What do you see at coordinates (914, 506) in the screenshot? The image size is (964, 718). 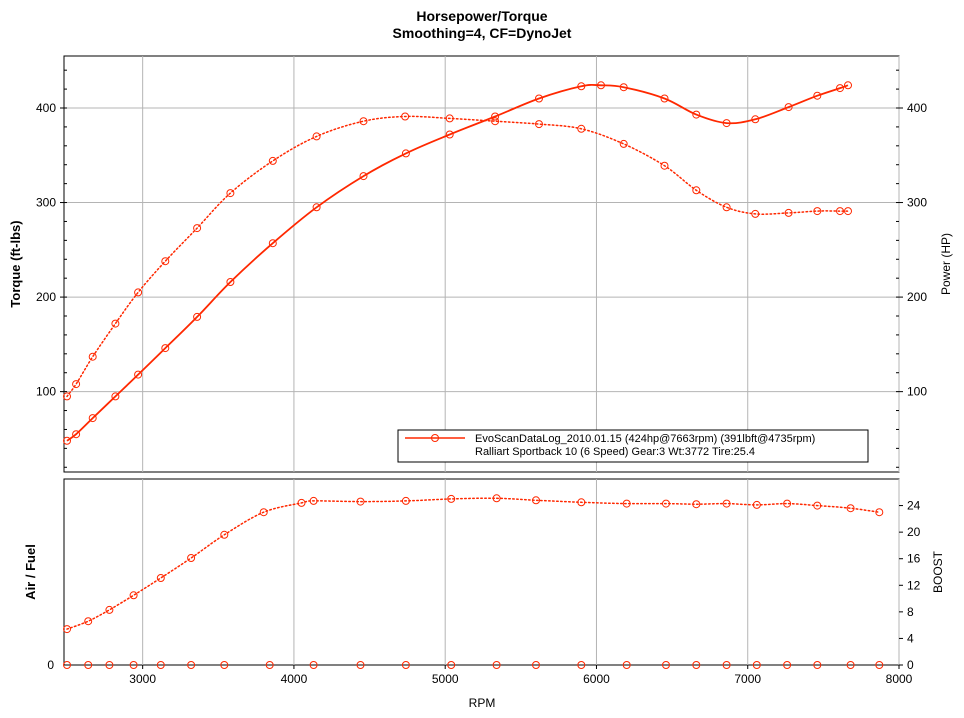 I see `boost-tick-label: 24` at bounding box center [914, 506].